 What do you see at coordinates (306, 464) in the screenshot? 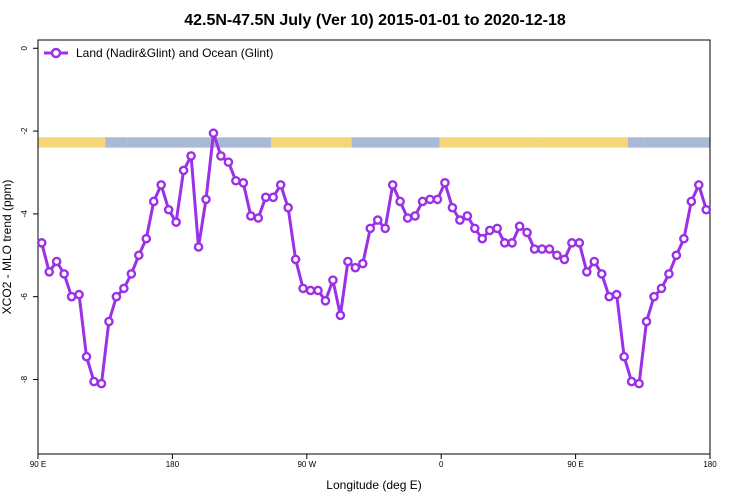
I see `x-tick-label: 90 W` at bounding box center [306, 464].